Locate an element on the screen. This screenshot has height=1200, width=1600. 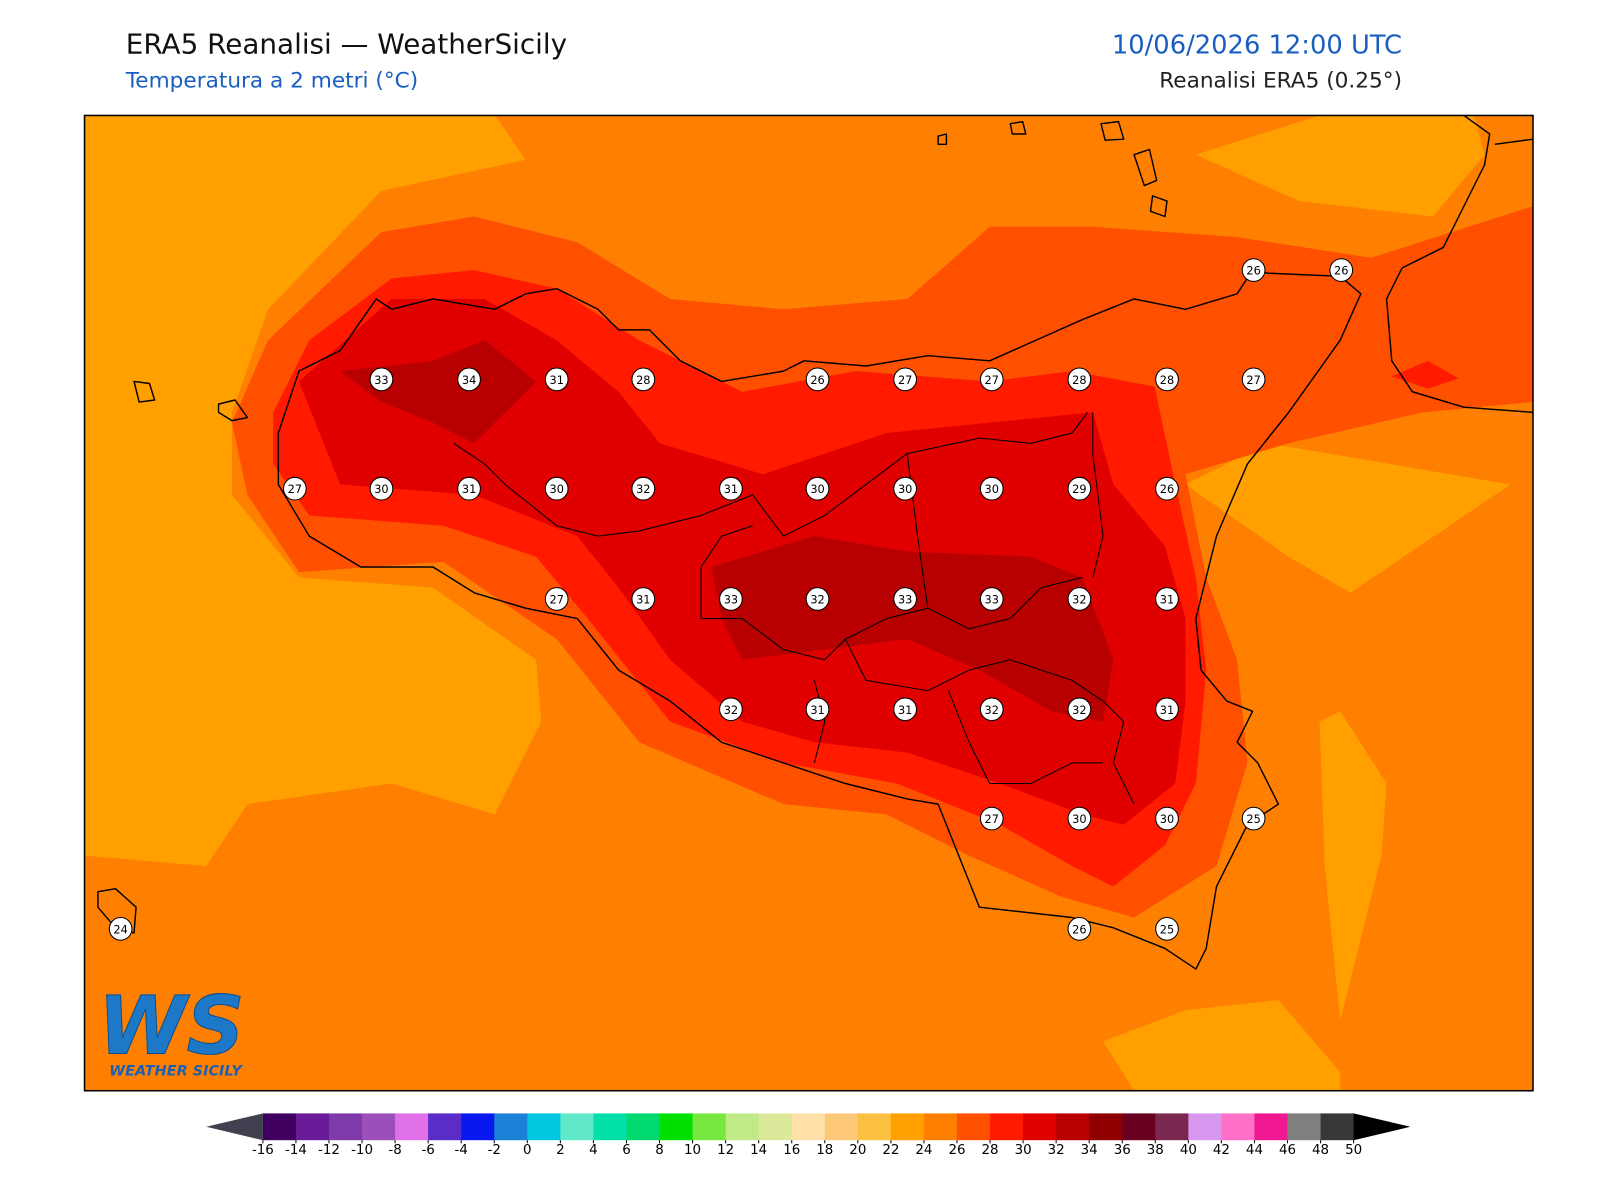
colorbar-tick-label: 38 is located at coordinates (1155, 1150).